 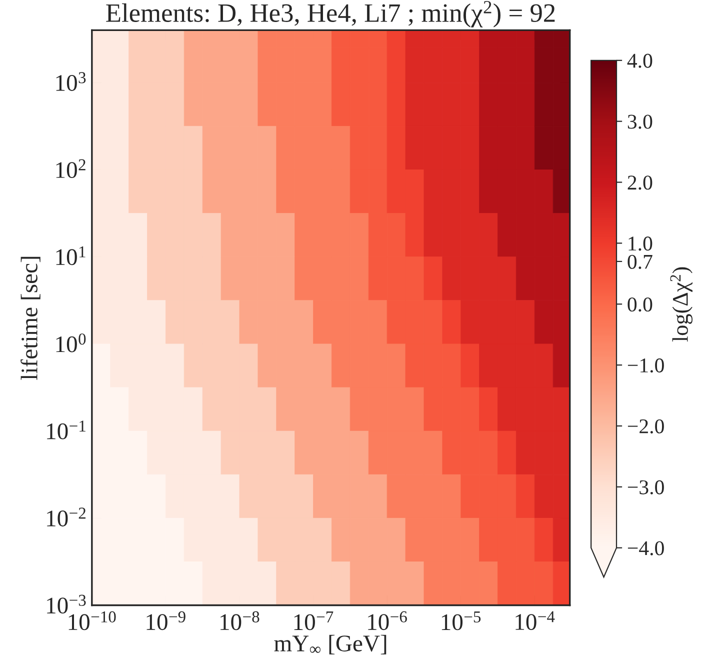 I want to click on color-bar-label: 0.7, so click(x=640, y=261).